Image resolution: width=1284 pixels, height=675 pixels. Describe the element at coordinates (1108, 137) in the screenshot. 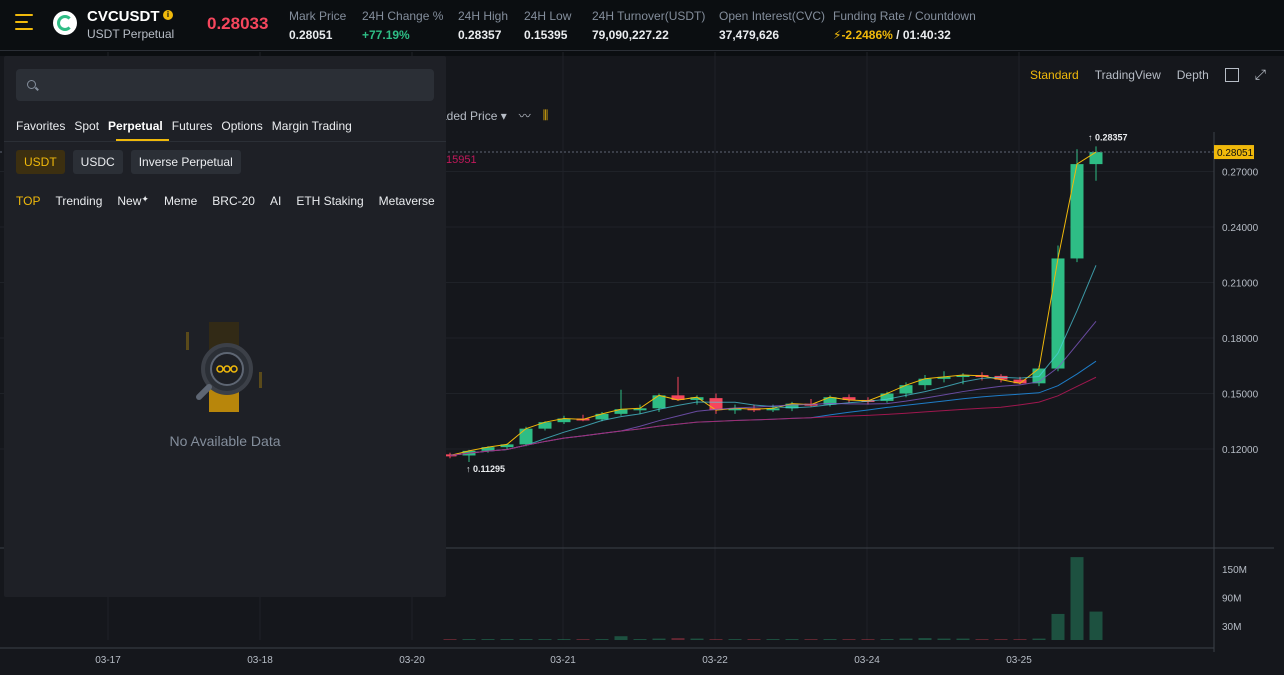

I see `high-price-marker: ↑ 0.28357` at that location.